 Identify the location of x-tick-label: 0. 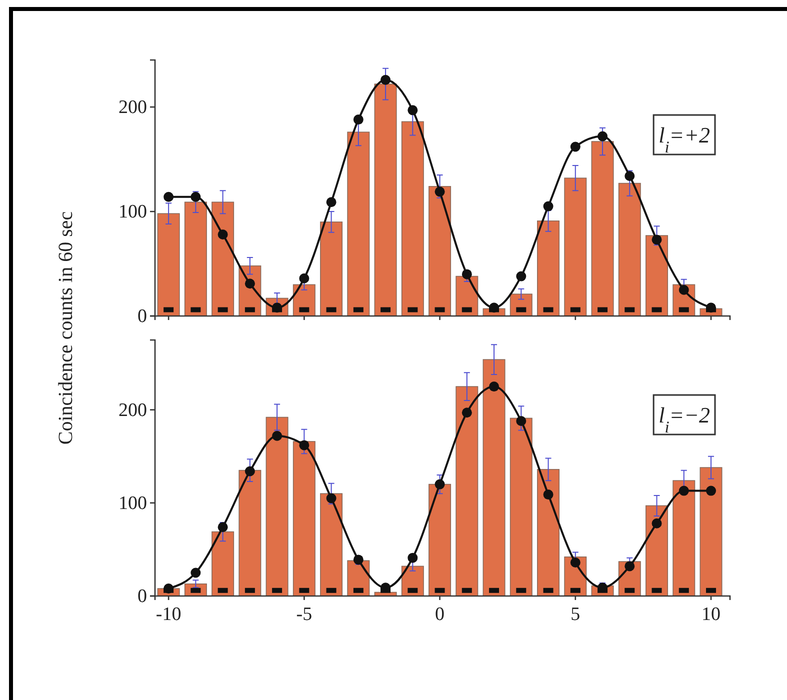
(440, 615).